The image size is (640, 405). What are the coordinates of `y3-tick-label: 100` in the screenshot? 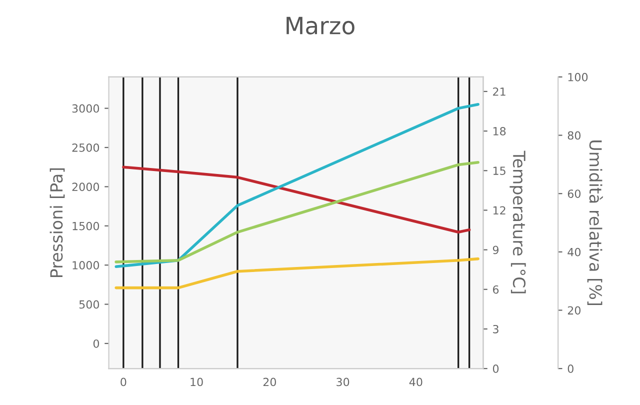 It's located at (578, 77).